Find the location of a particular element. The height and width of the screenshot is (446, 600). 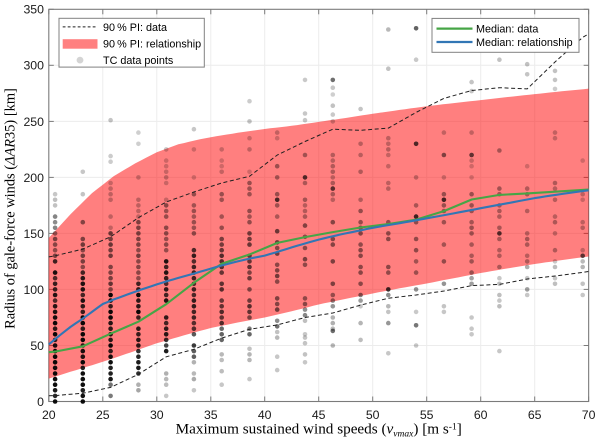

svg-text: 70 is located at coordinates (589, 415).